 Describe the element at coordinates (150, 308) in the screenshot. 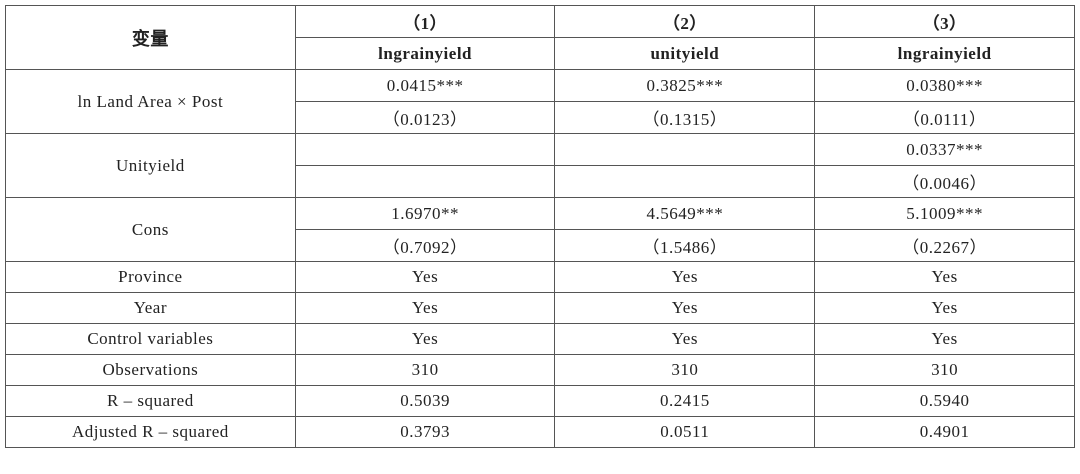

I see `row-label-year: Year` at that location.